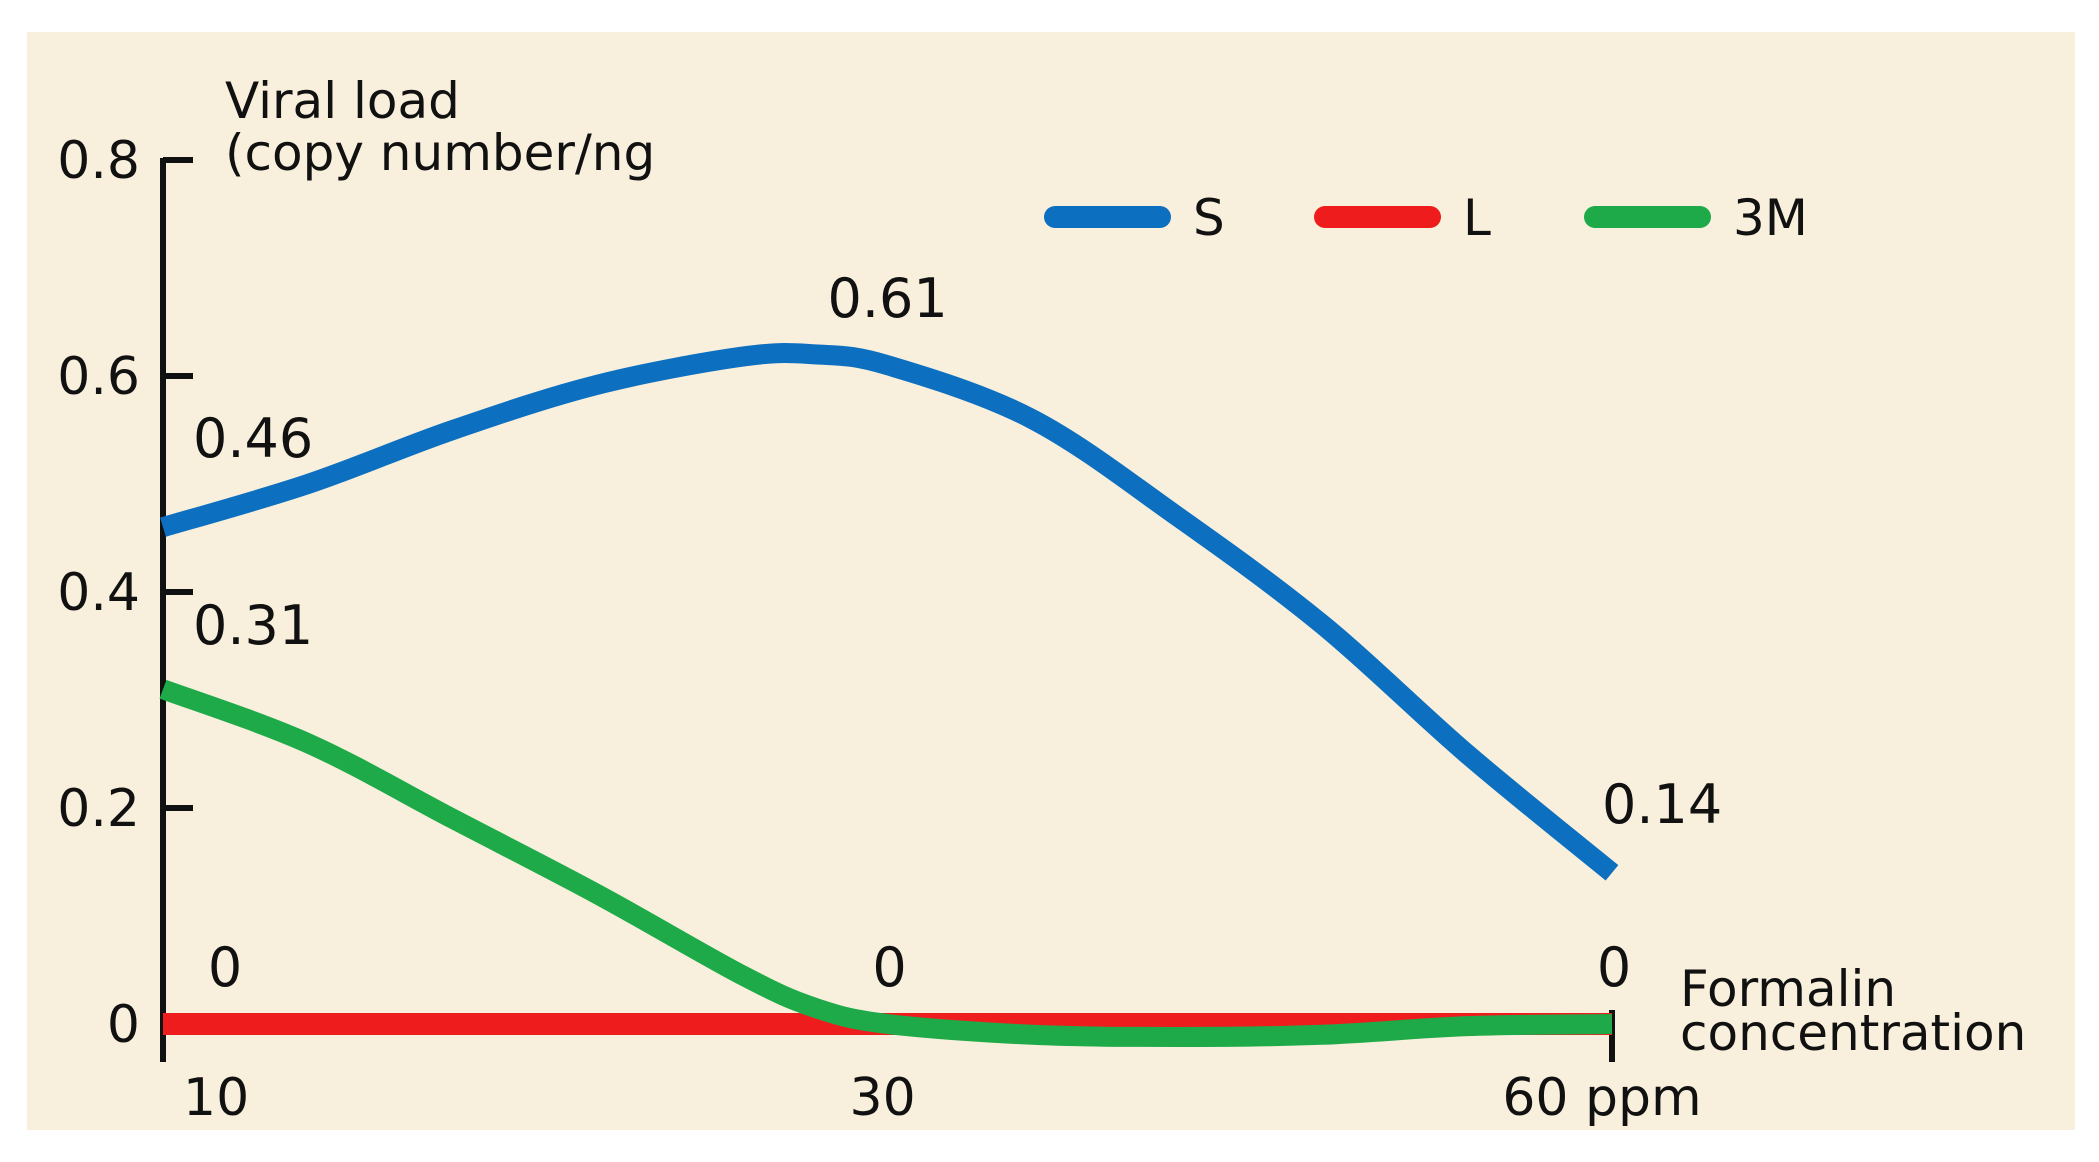 The width and height of the screenshot is (2099, 1162). Describe the element at coordinates (98, 809) in the screenshot. I see `y-tick-label: 0.2` at that location.